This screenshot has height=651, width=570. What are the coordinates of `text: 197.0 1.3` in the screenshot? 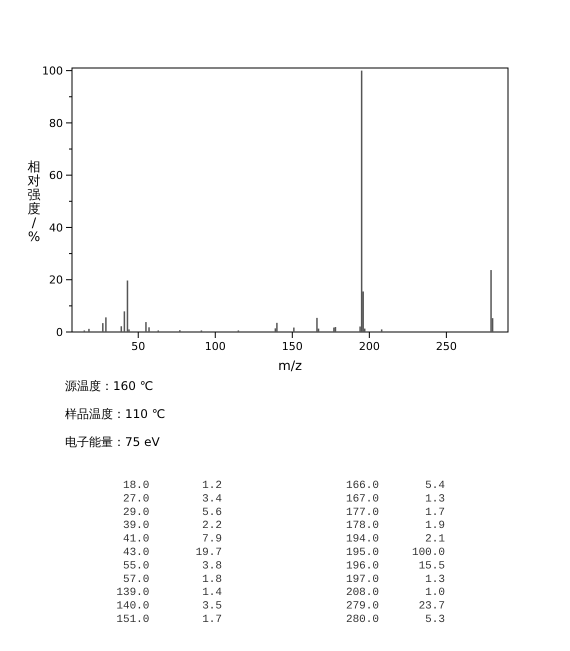 It's located at (395, 580).